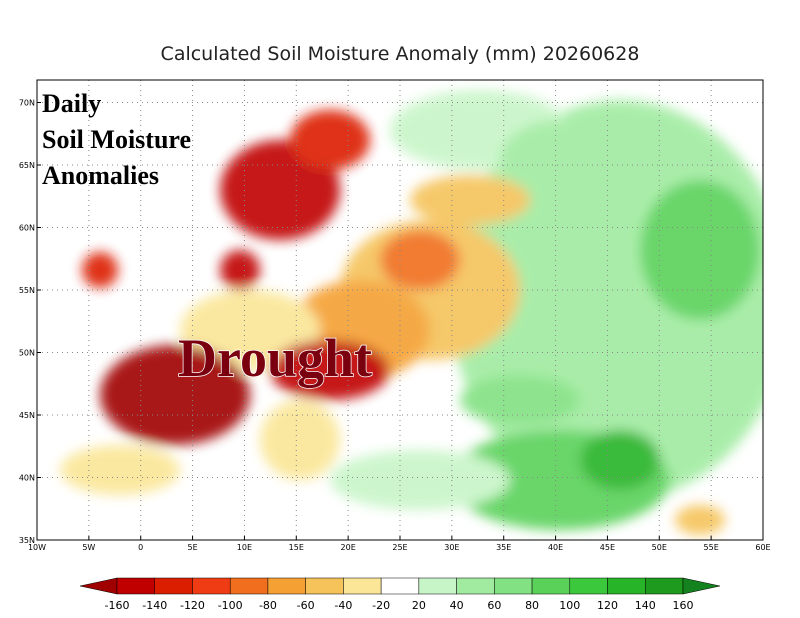 The width and height of the screenshot is (800, 618). What do you see at coordinates (607, 547) in the screenshot?
I see `x-tick-label: 45E` at bounding box center [607, 547].